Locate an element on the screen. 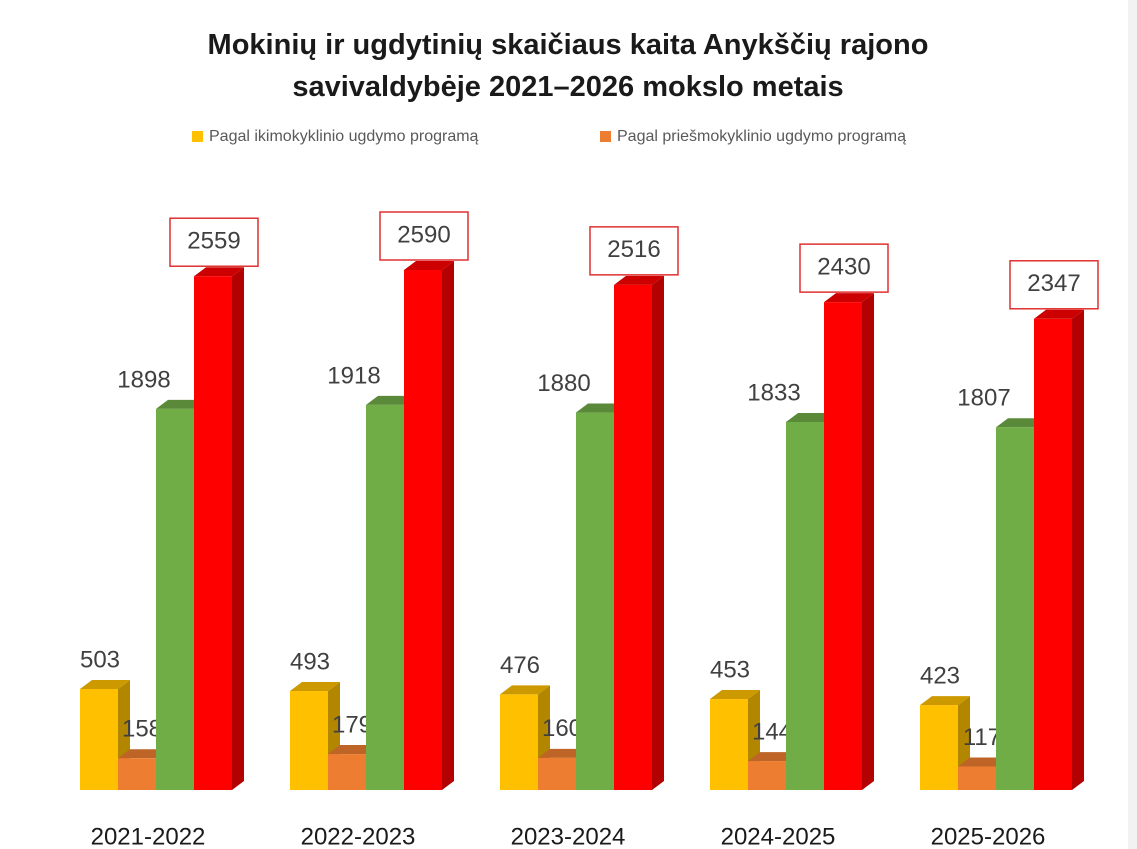  x-tick-label: 2021-2022 is located at coordinates (148, 836).